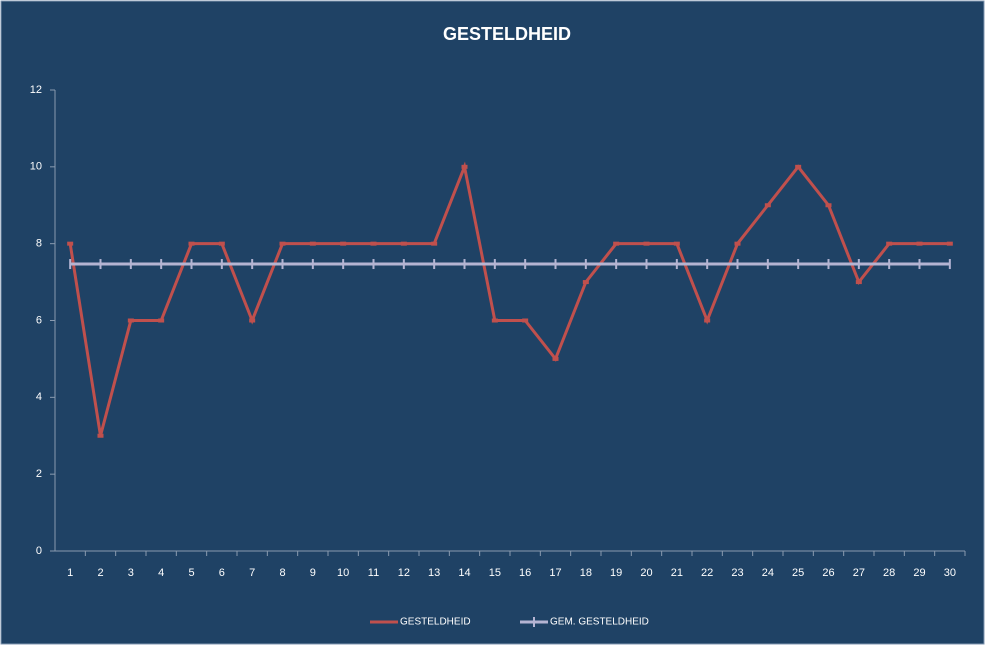 The width and height of the screenshot is (987, 648). What do you see at coordinates (507, 34) in the screenshot?
I see `chart-title: GESTELDHEID` at bounding box center [507, 34].